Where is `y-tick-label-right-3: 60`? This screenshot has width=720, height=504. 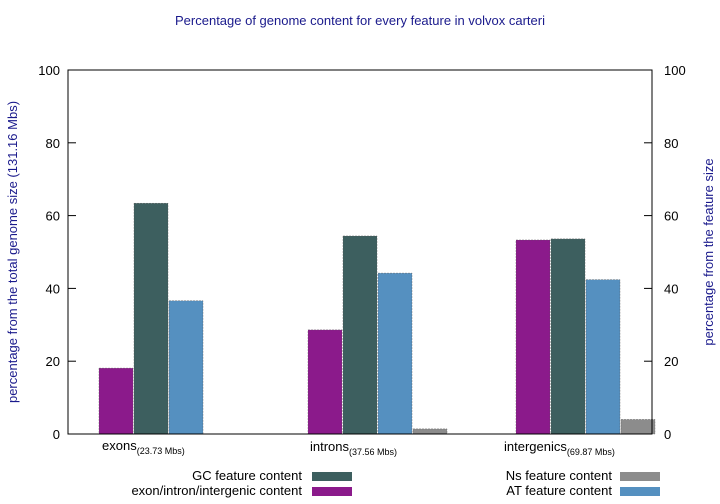 y-tick-label-right-3: 60 is located at coordinates (671, 216).